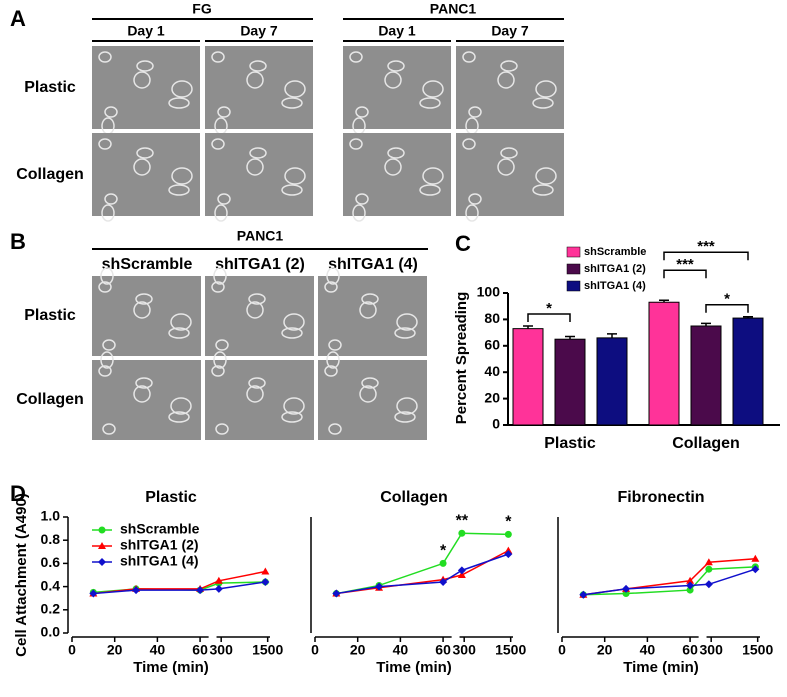 The image size is (787, 697). What do you see at coordinates (373, 264) in the screenshot?
I see `column-label: shITGA1 (4)` at bounding box center [373, 264].